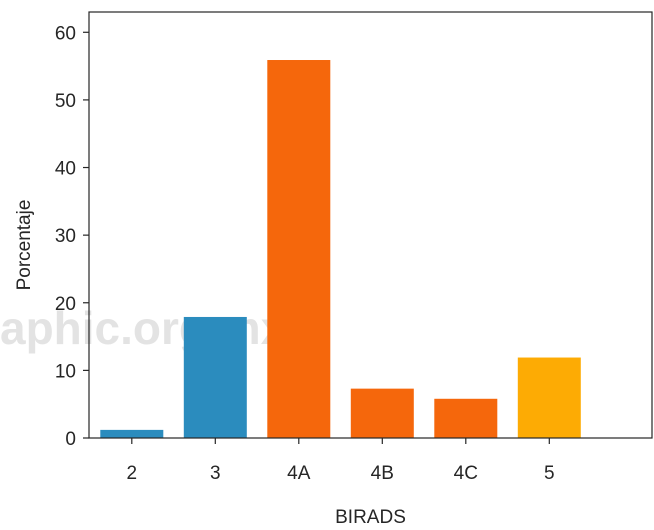 This screenshot has width=654, height=530. I want to click on y-tick-label: 30, so click(65, 236).